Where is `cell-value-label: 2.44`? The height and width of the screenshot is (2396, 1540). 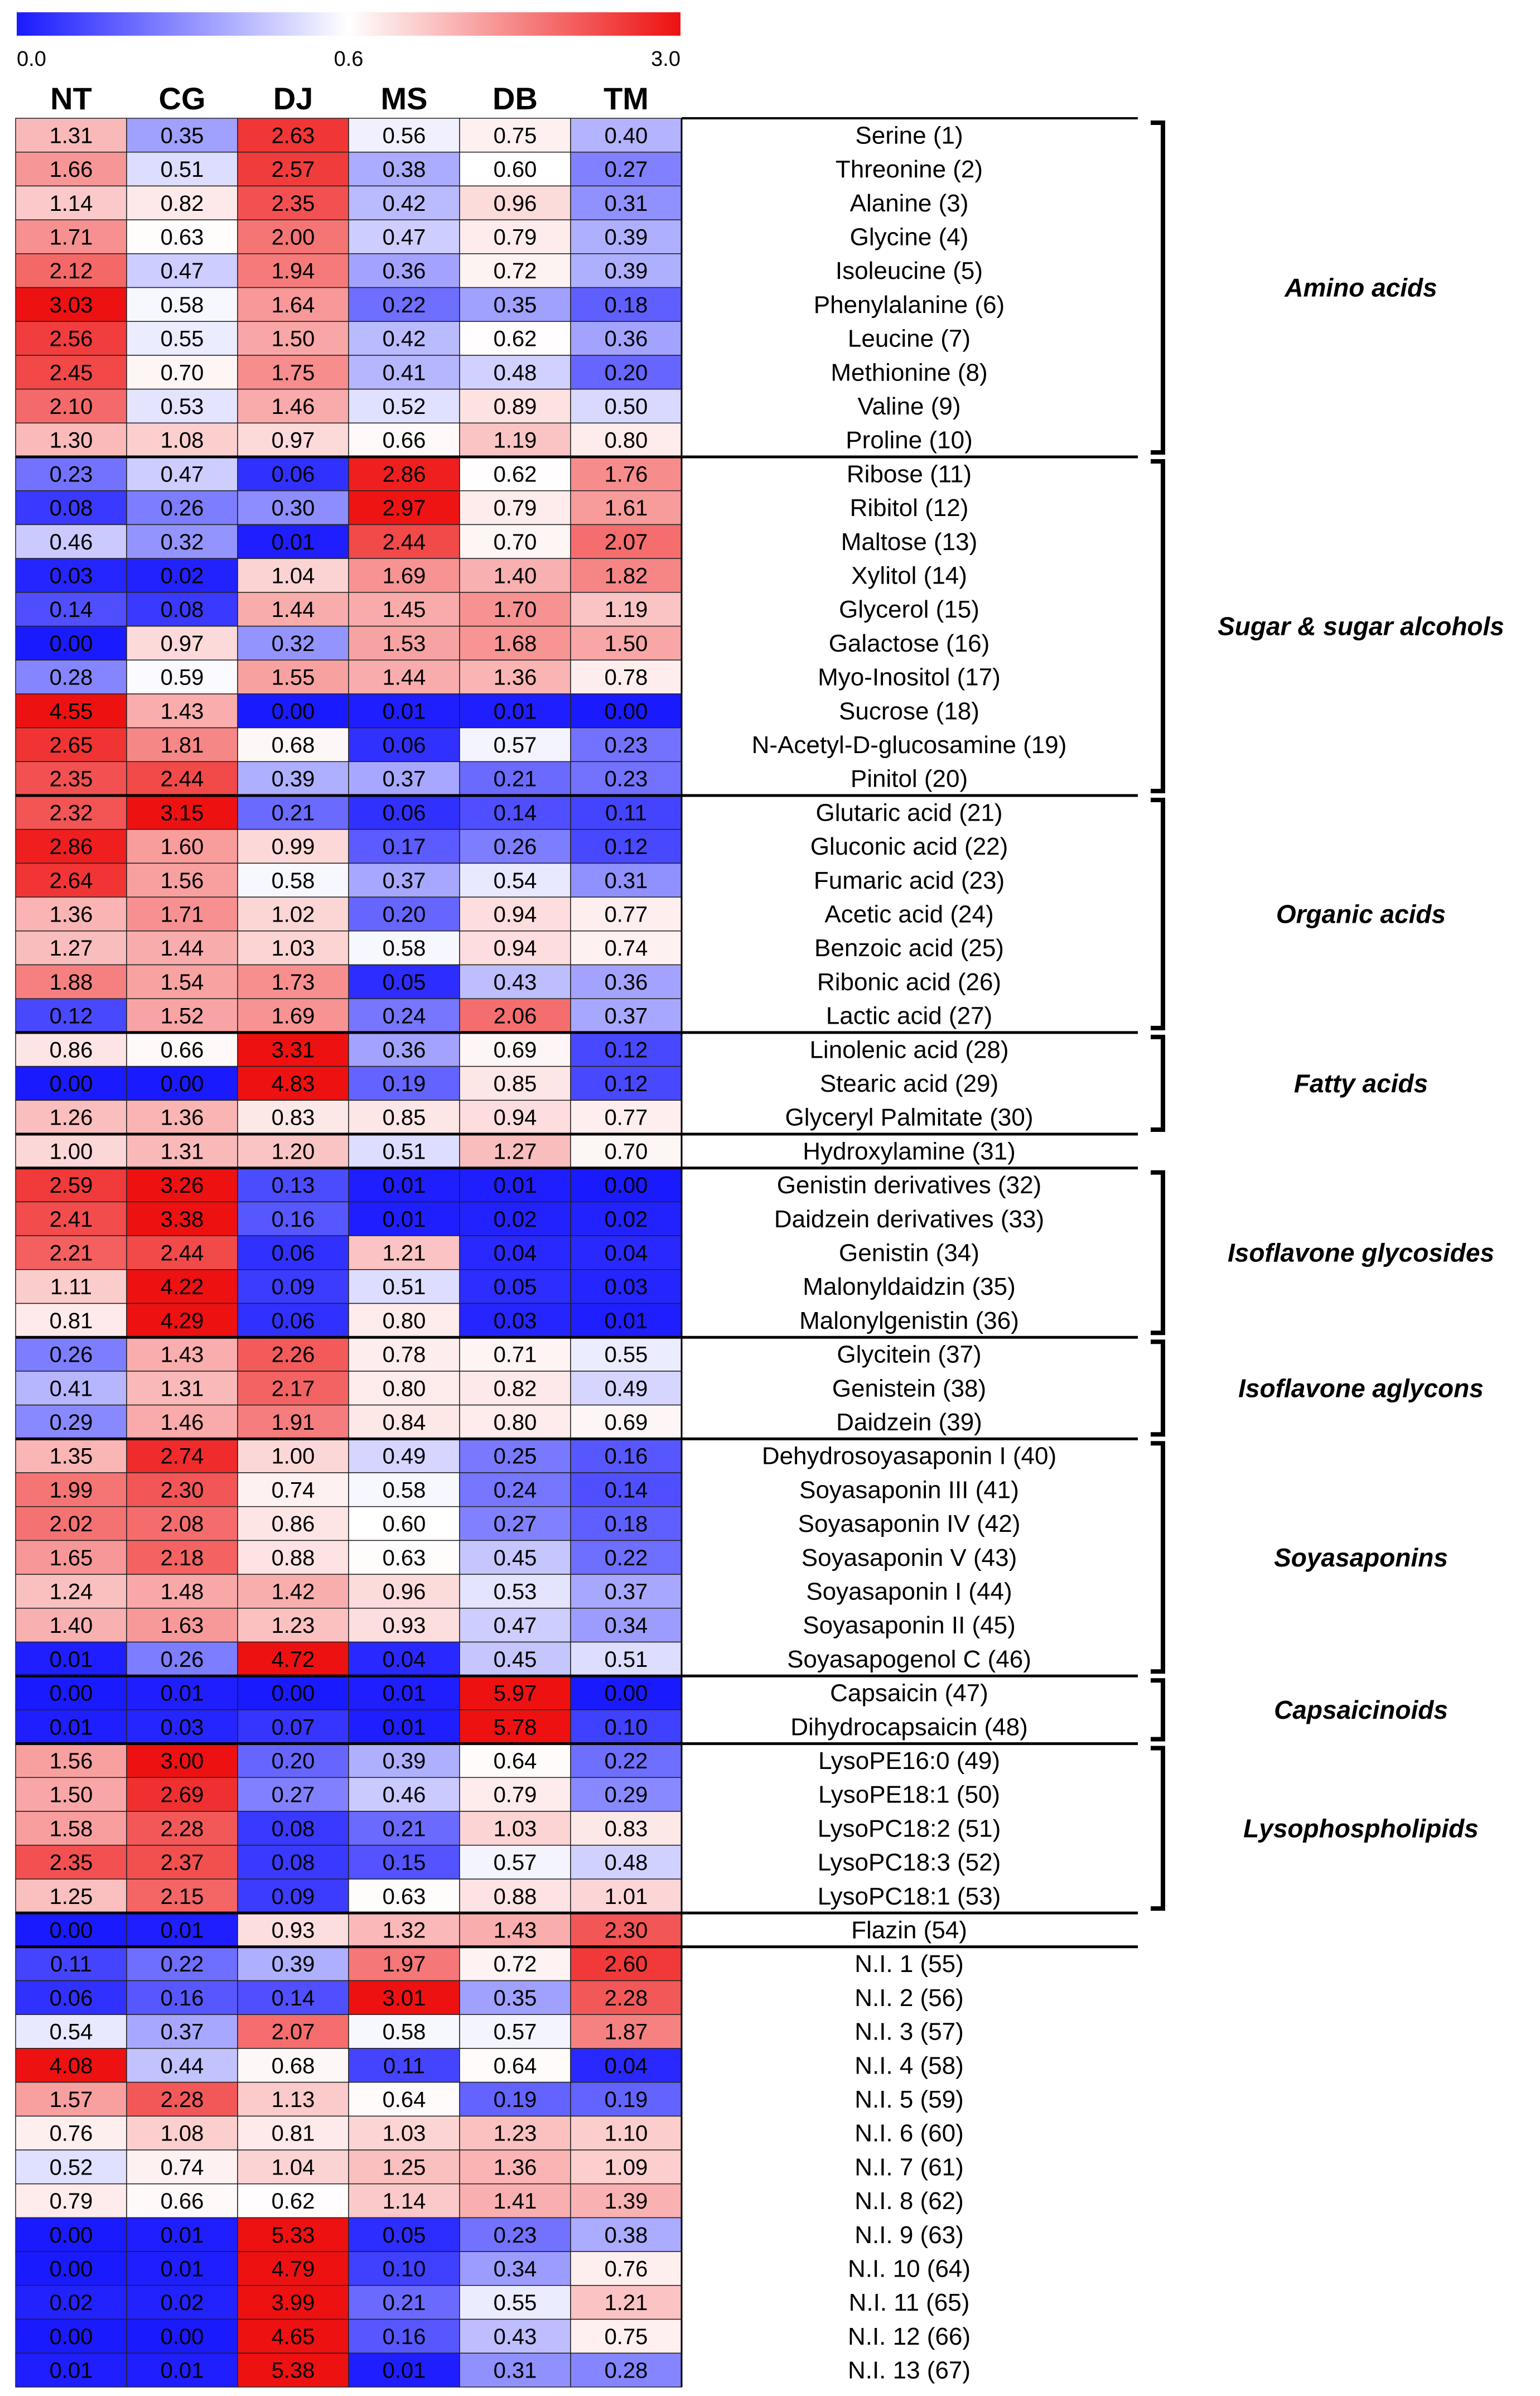
cell-value-label: 2.44 is located at coordinates (182, 779).